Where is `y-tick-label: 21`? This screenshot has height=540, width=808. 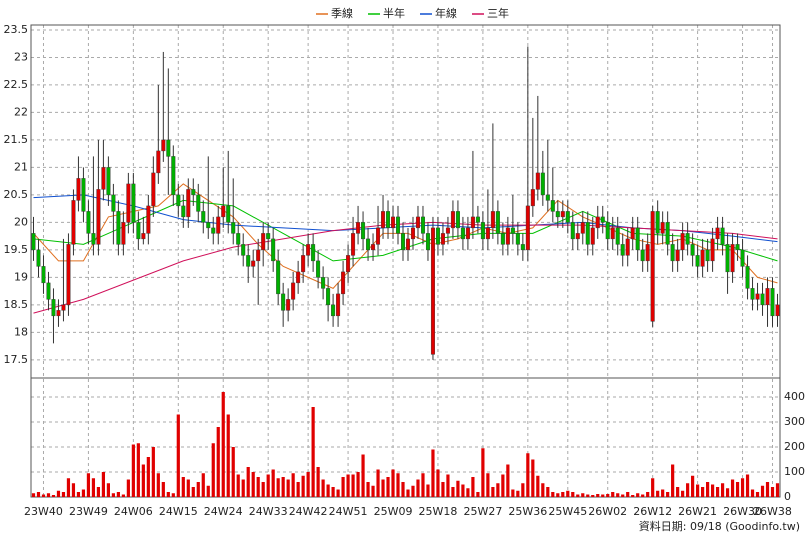
y-tick-label: 21 is located at coordinates (21, 166).